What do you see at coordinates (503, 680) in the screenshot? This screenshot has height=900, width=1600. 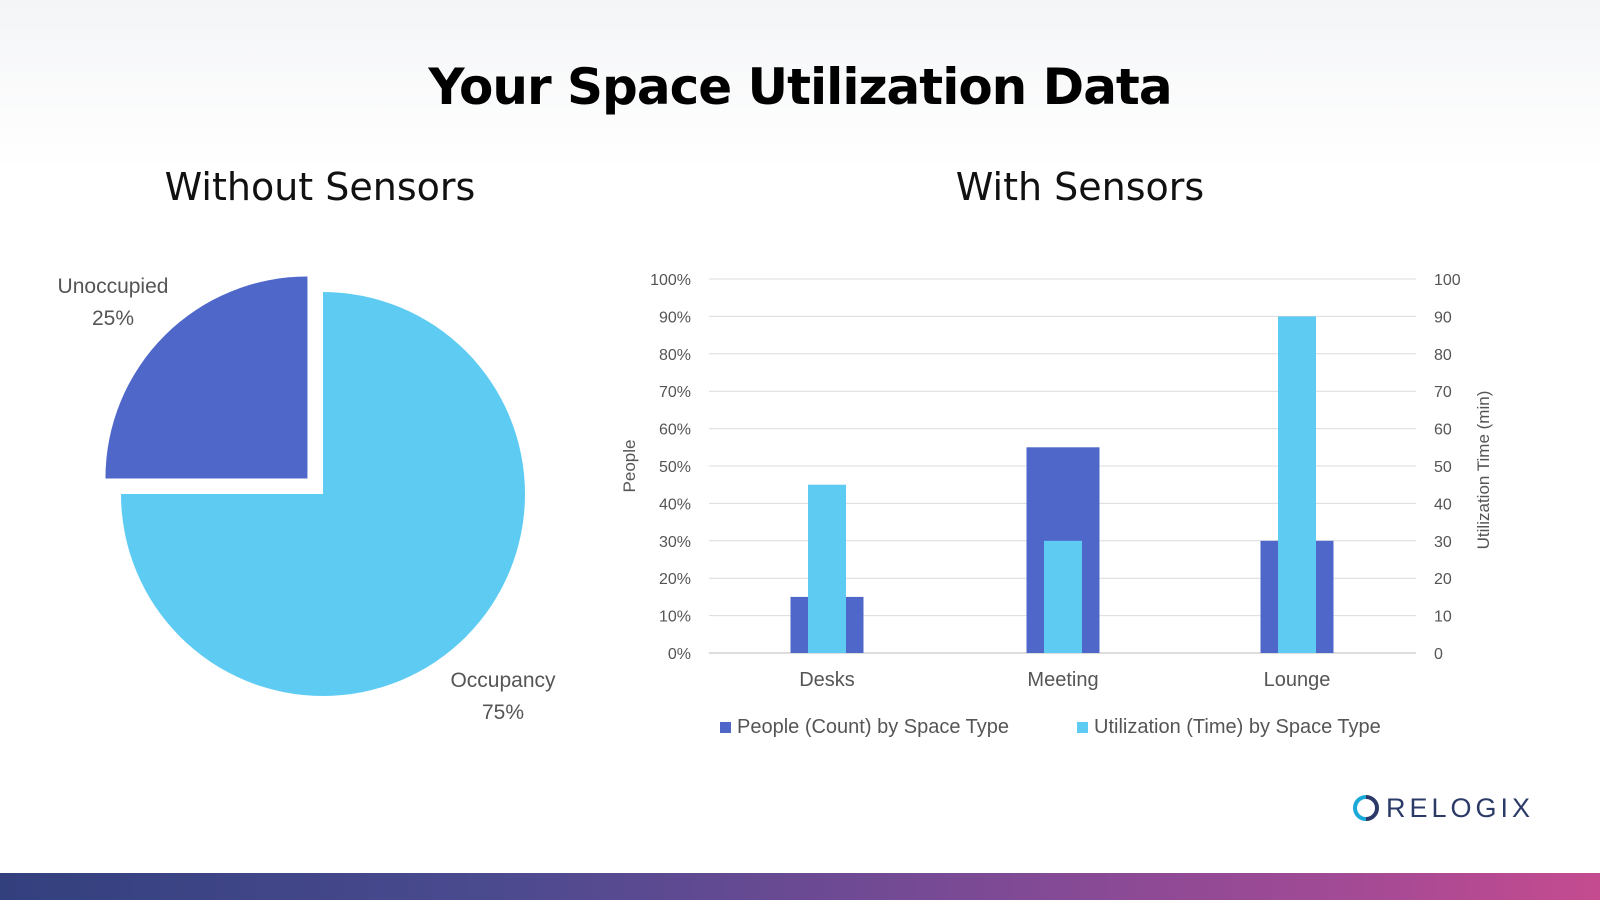 I see `pie-label: Occupancy` at bounding box center [503, 680].